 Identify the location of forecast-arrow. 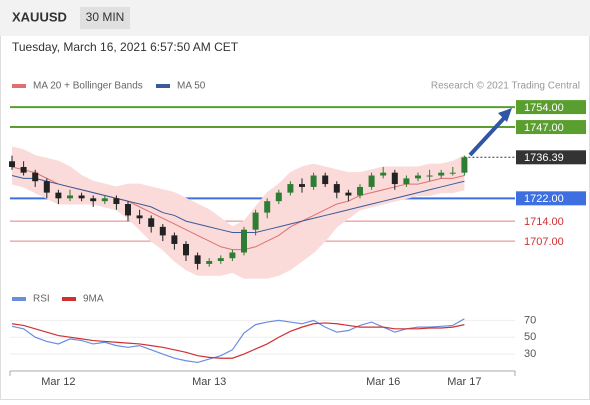
(488, 135).